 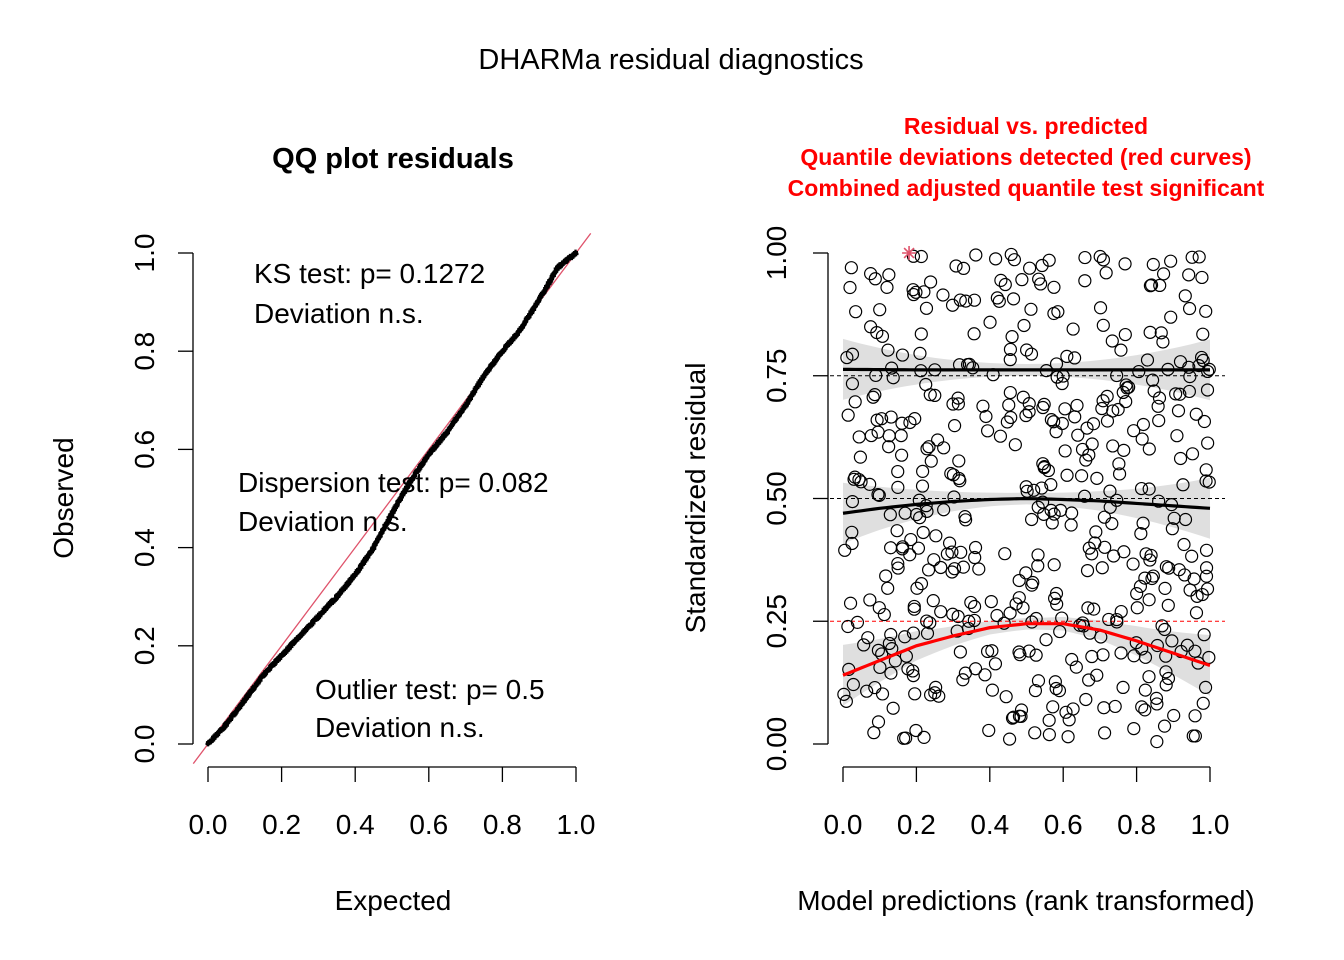 I want to click on qq-y-axis-label: Observed, so click(x=63, y=497).